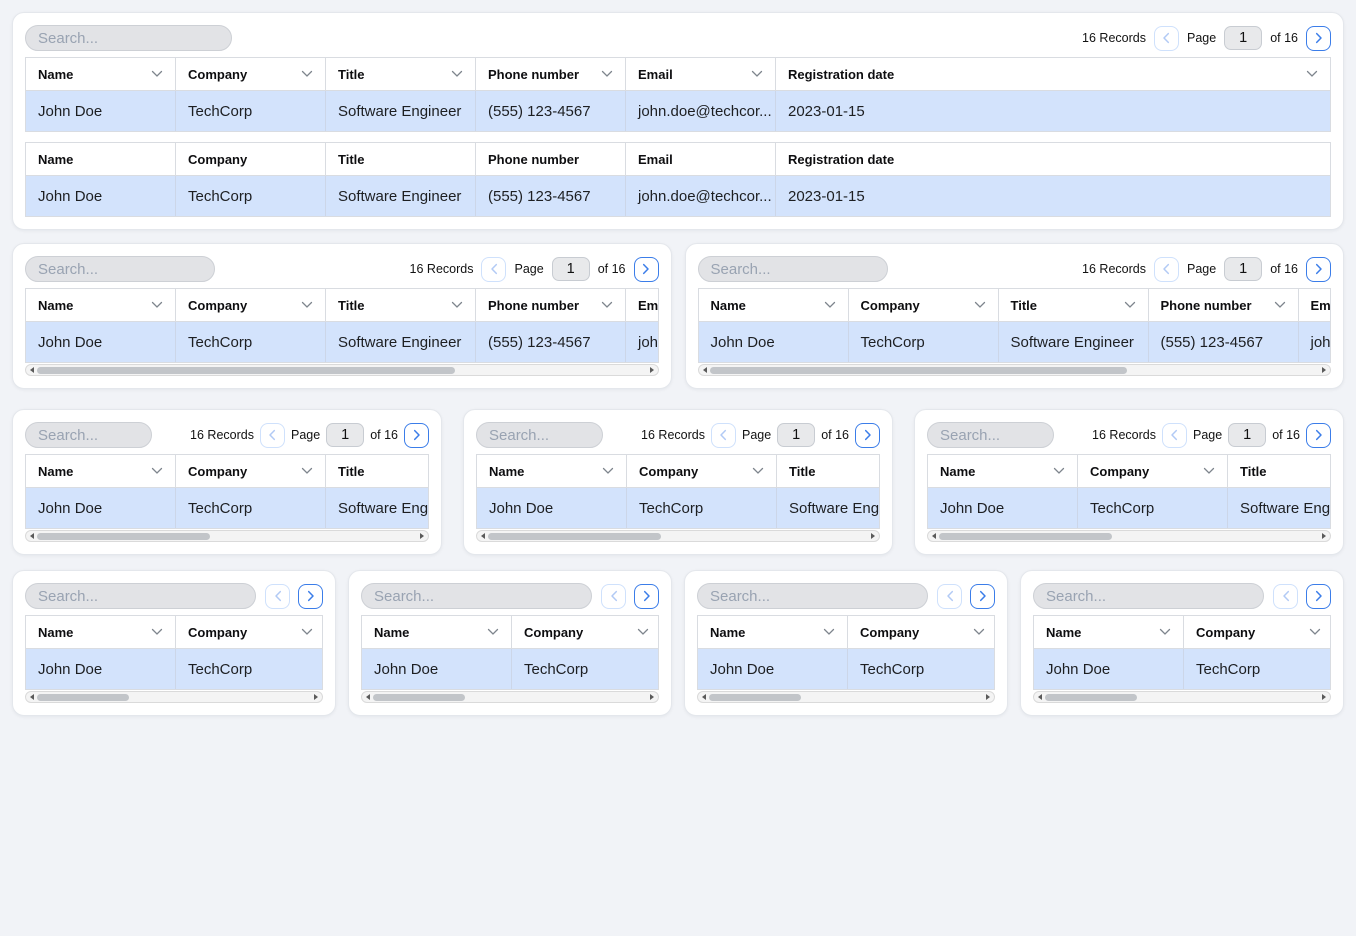 The height and width of the screenshot is (936, 1356). Describe the element at coordinates (1053, 74) in the screenshot. I see `column-header-registration-date: Registration date` at that location.